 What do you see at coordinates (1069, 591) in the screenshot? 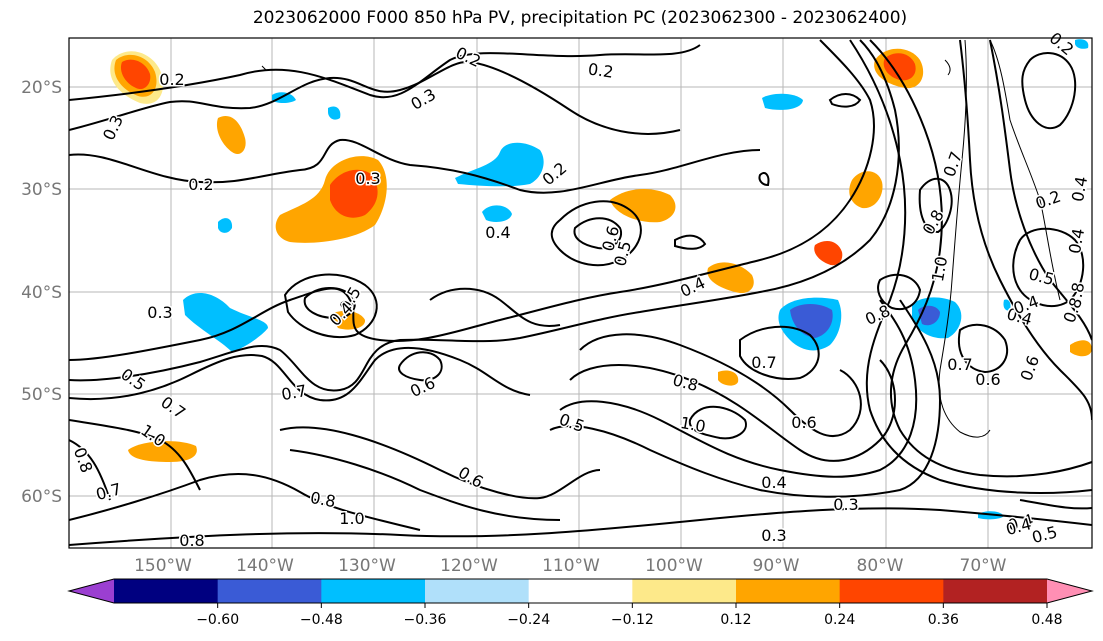
I see `colorbar-extend-max` at bounding box center [1069, 591].